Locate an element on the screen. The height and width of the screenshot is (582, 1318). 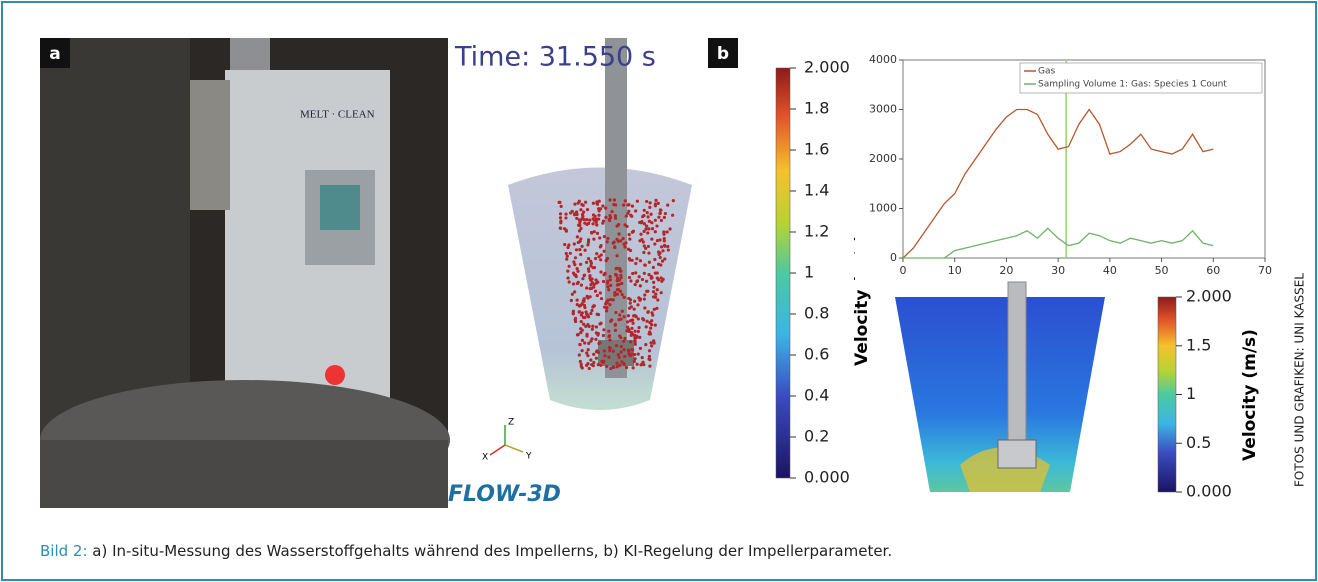
colorbar-tick-label: 0.8 is located at coordinates (816, 313).